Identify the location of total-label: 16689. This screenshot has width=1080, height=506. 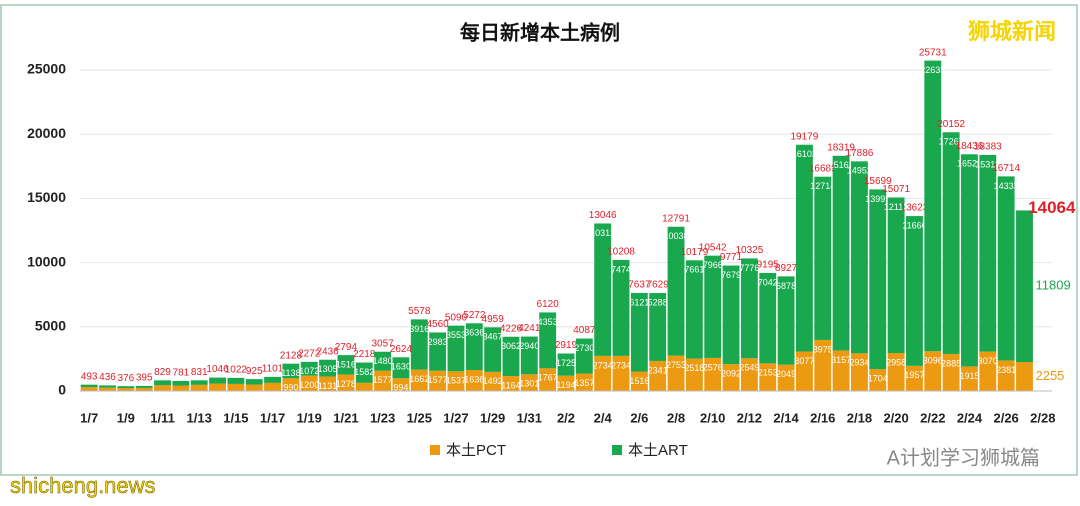
(823, 168).